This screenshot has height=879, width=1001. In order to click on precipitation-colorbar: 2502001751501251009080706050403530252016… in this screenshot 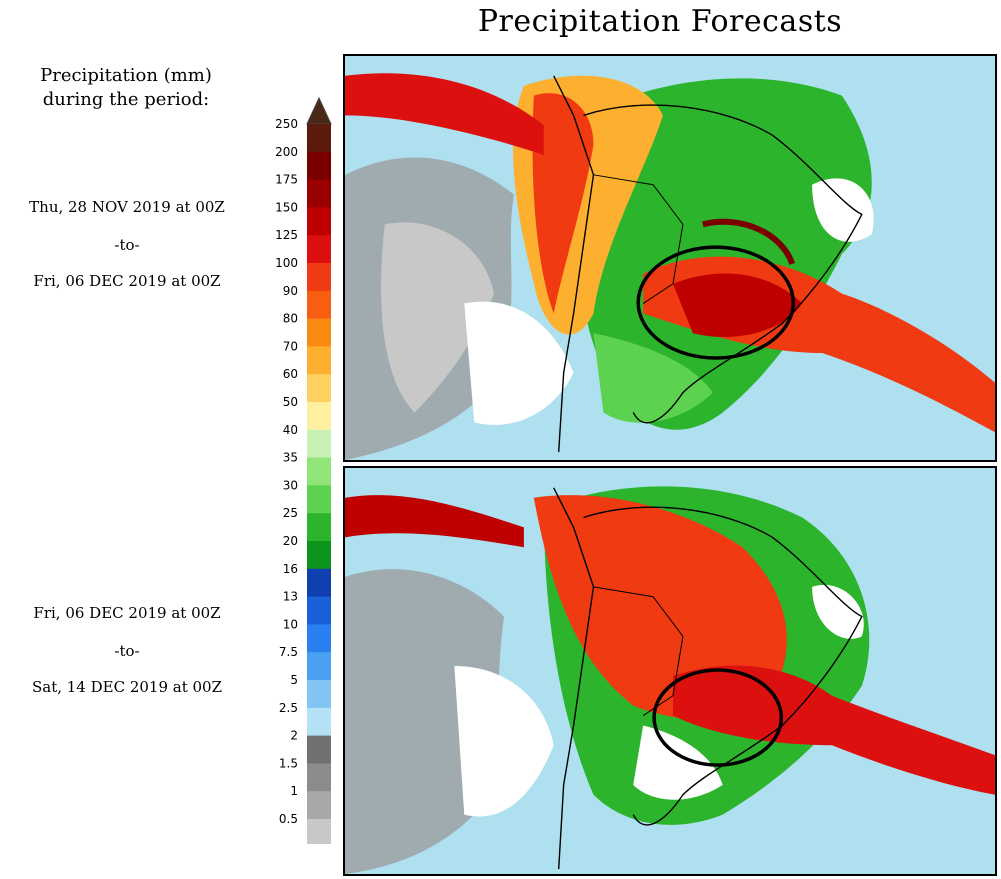, I will do `click(303, 470)`.